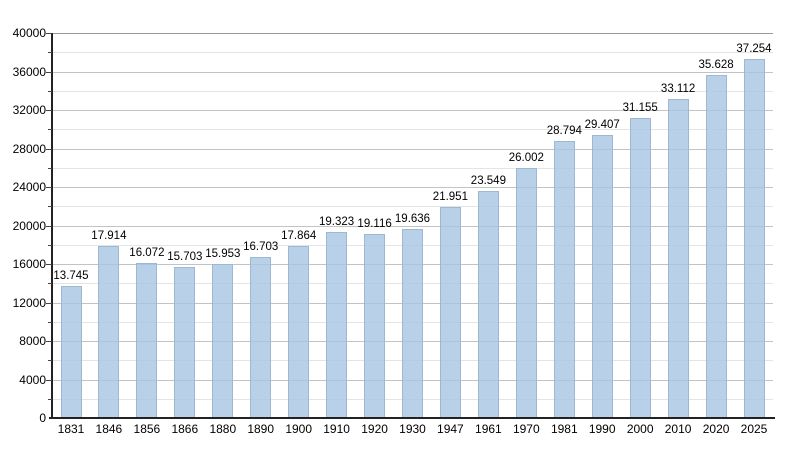  I want to click on bar-value-label: 26.002, so click(526, 158).